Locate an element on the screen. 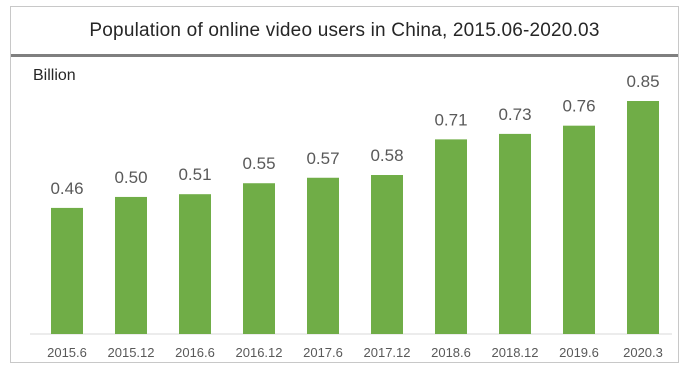 The width and height of the screenshot is (691, 369). data-label: 0.55 is located at coordinates (258, 163).